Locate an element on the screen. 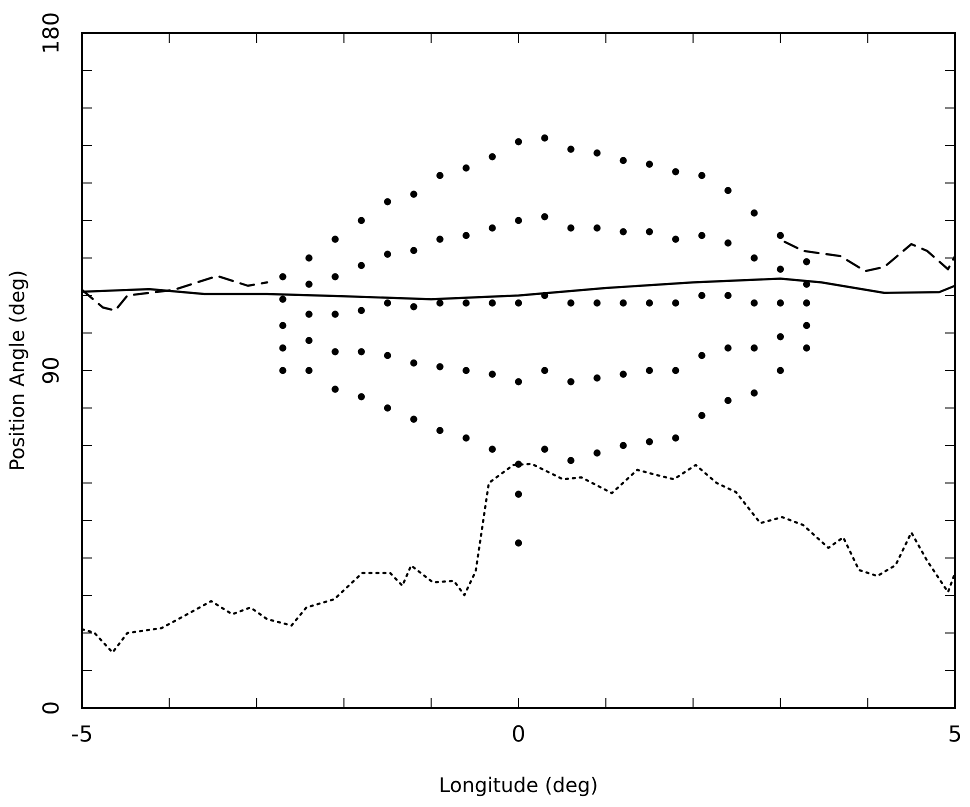 The height and width of the screenshot is (807, 970). y-axis-title: Position Angle (deg) is located at coordinates (17, 370).